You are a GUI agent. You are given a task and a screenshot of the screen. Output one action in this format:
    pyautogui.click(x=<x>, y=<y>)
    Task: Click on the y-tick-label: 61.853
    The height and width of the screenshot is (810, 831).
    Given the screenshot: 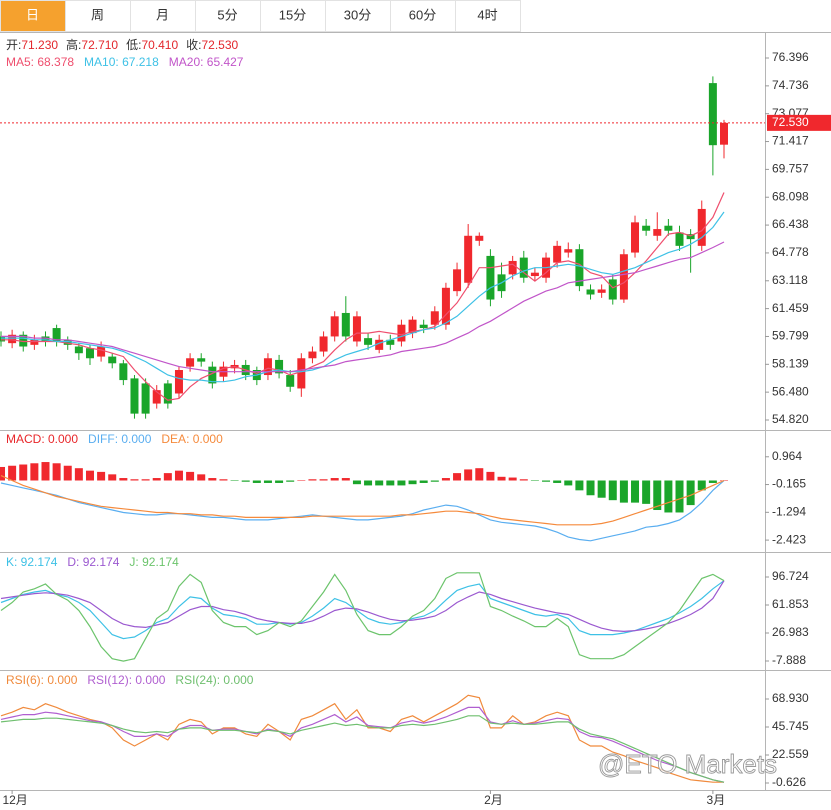 What is the action you would take?
    pyautogui.click(x=790, y=604)
    